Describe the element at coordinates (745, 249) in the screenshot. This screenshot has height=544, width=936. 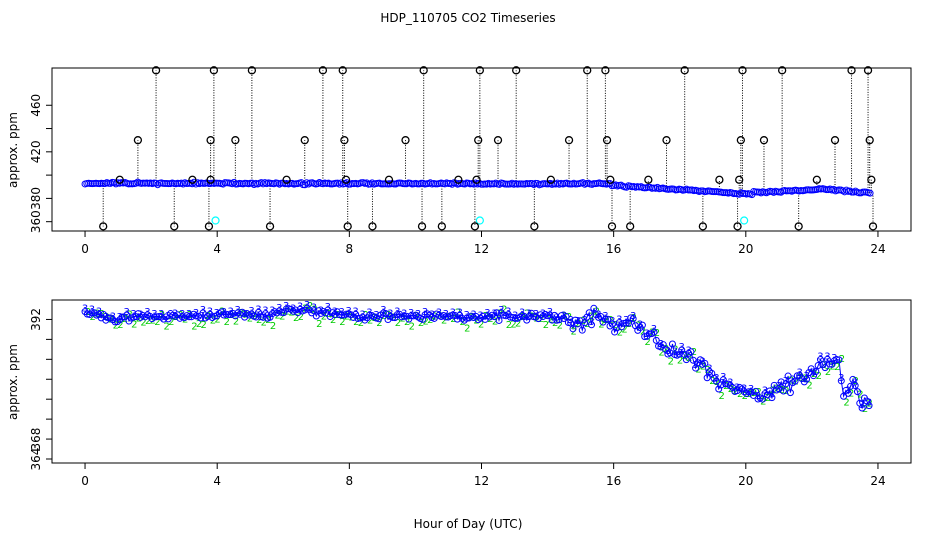
I see `top-x-tick-label: 20` at that location.